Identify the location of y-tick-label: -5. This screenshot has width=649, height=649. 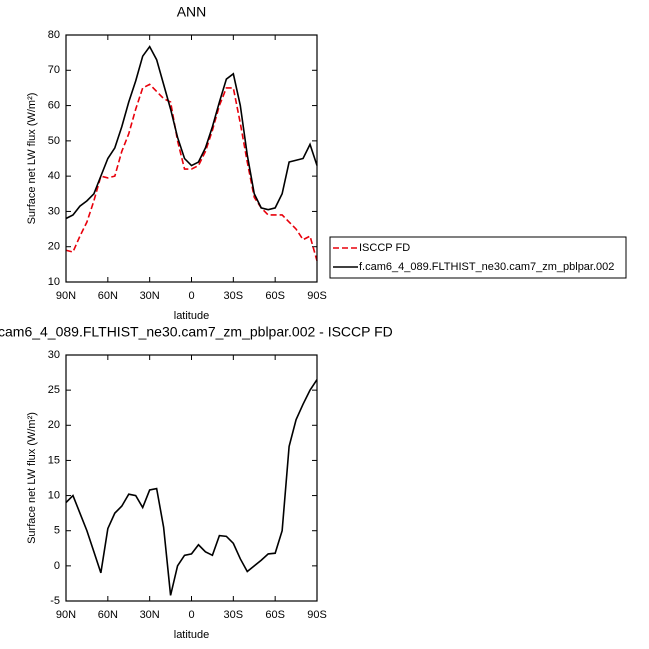
(55, 601).